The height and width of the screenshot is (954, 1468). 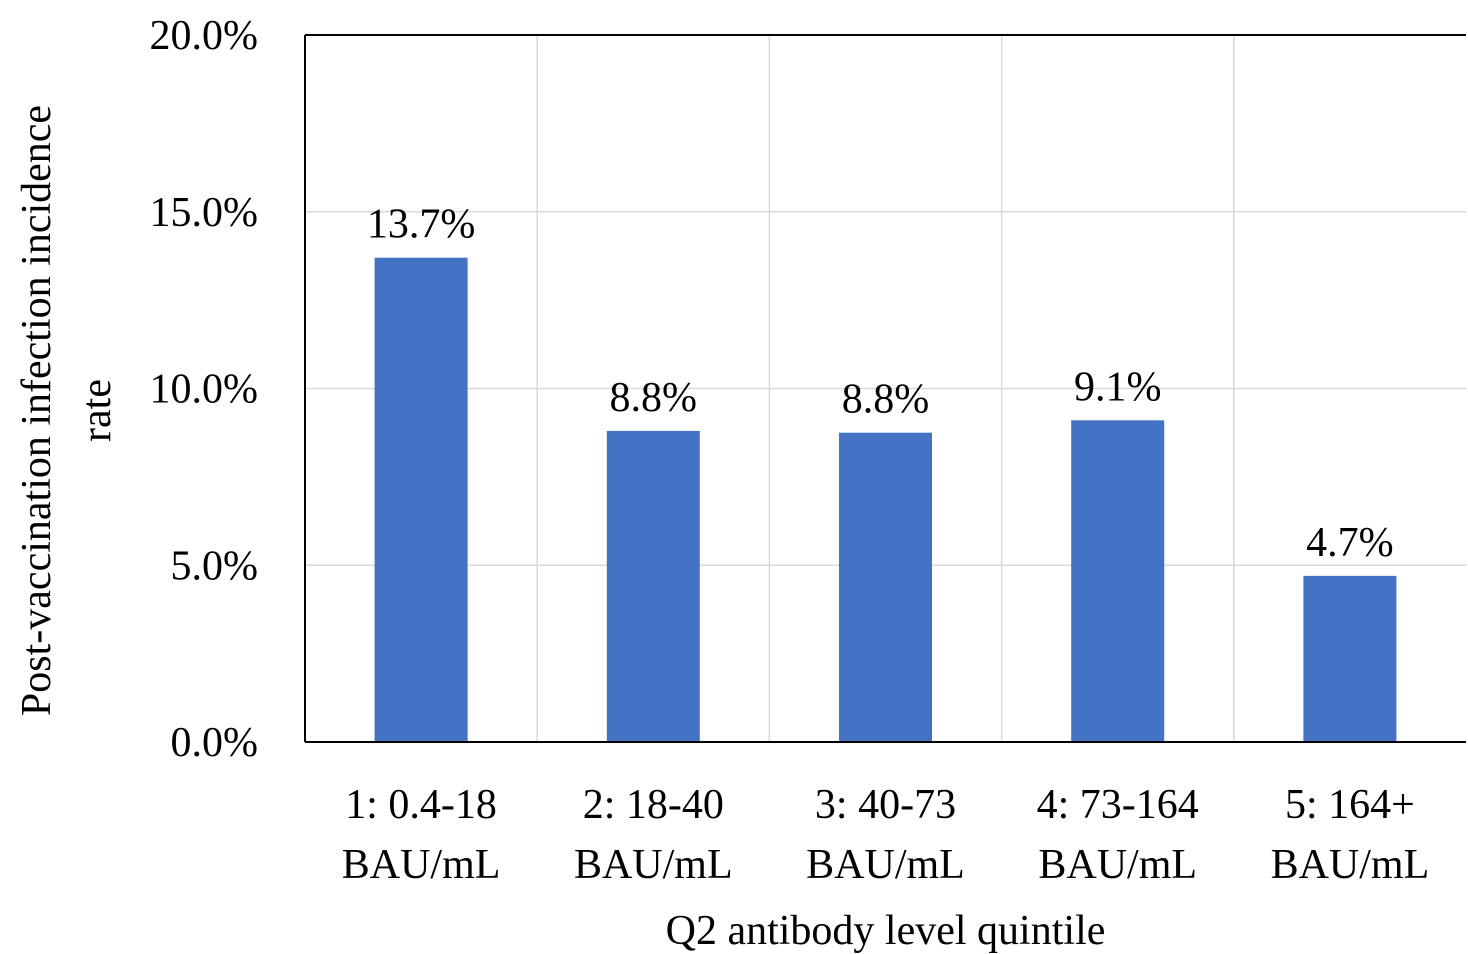 What do you see at coordinates (886, 931) in the screenshot?
I see `x-axis-title: Q2 antibody level quintile` at bounding box center [886, 931].